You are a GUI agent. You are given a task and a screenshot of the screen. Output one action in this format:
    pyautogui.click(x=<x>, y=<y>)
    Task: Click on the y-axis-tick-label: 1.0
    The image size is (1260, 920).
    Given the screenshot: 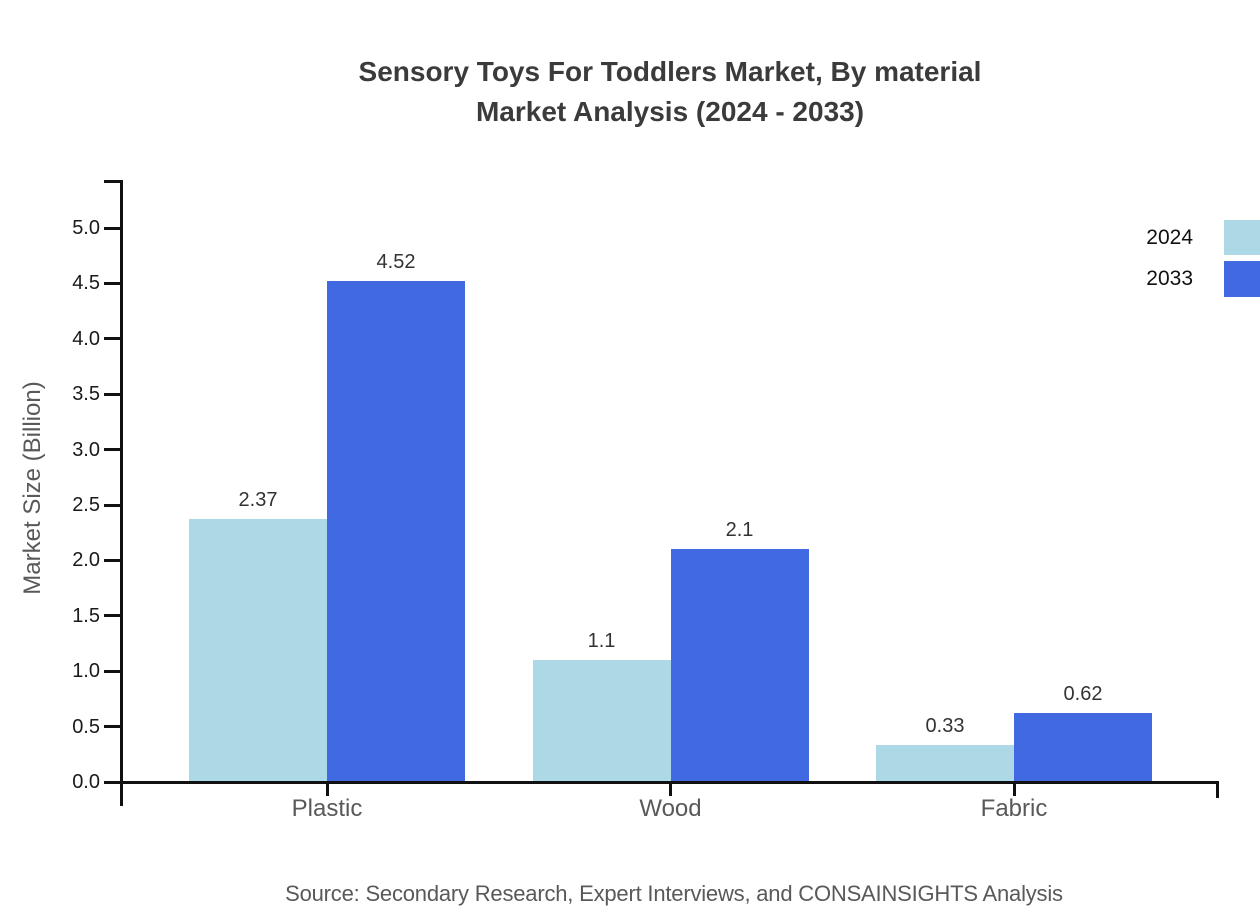 What is the action you would take?
    pyautogui.click(x=86, y=671)
    